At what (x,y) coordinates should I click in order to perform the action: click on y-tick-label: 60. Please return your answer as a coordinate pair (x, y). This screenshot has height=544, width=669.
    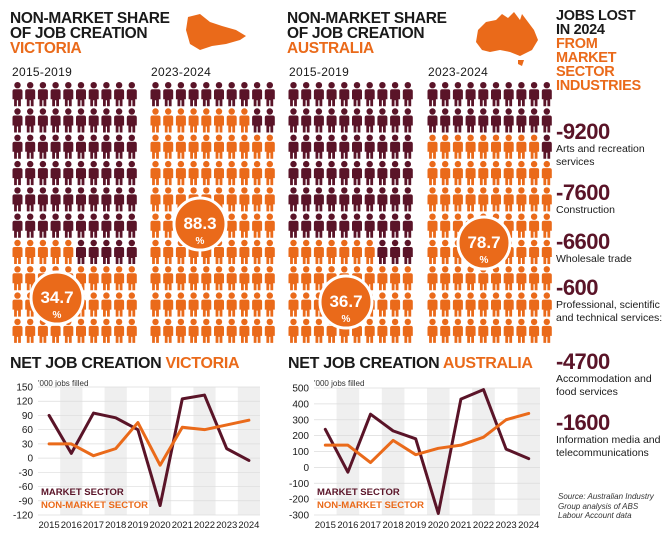
    Looking at the image, I should click on (28, 430).